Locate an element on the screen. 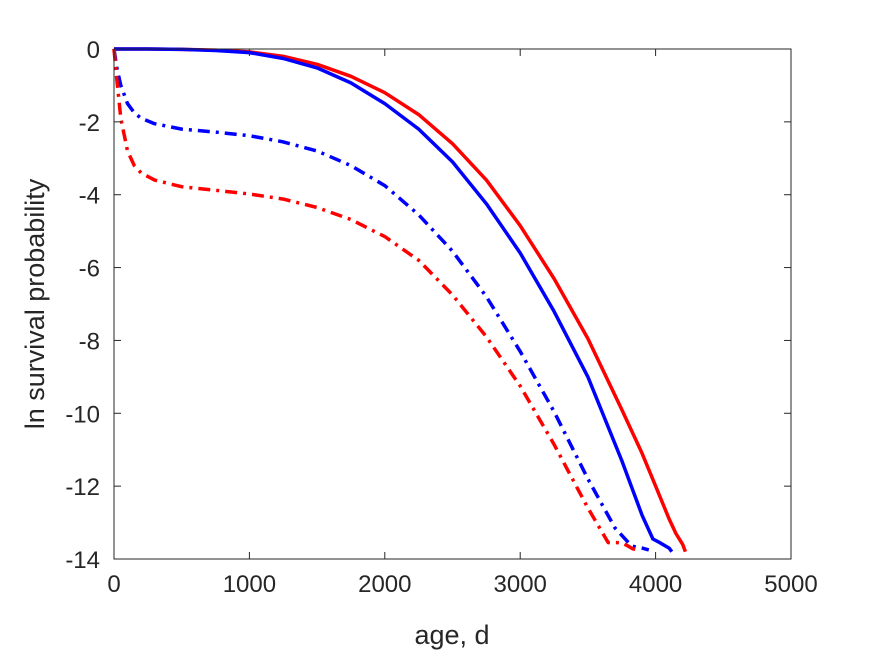 The height and width of the screenshot is (656, 875). y-tick-label: -12 is located at coordinates (82, 487).